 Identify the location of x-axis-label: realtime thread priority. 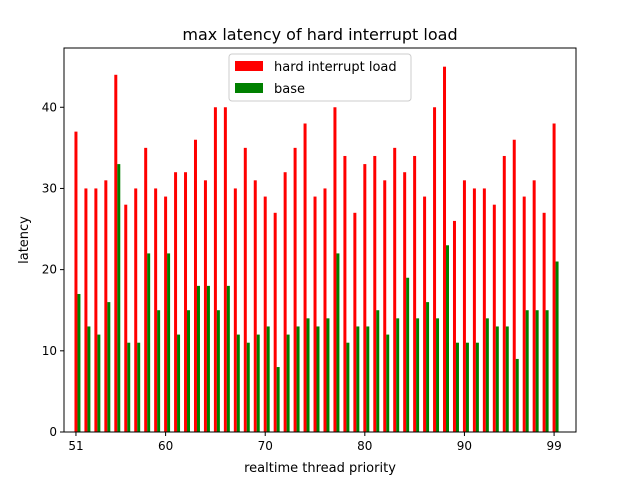
(320, 468).